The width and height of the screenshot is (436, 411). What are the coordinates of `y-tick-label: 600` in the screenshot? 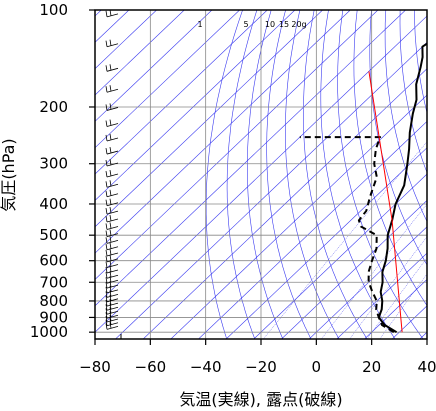 It's located at (53, 261).